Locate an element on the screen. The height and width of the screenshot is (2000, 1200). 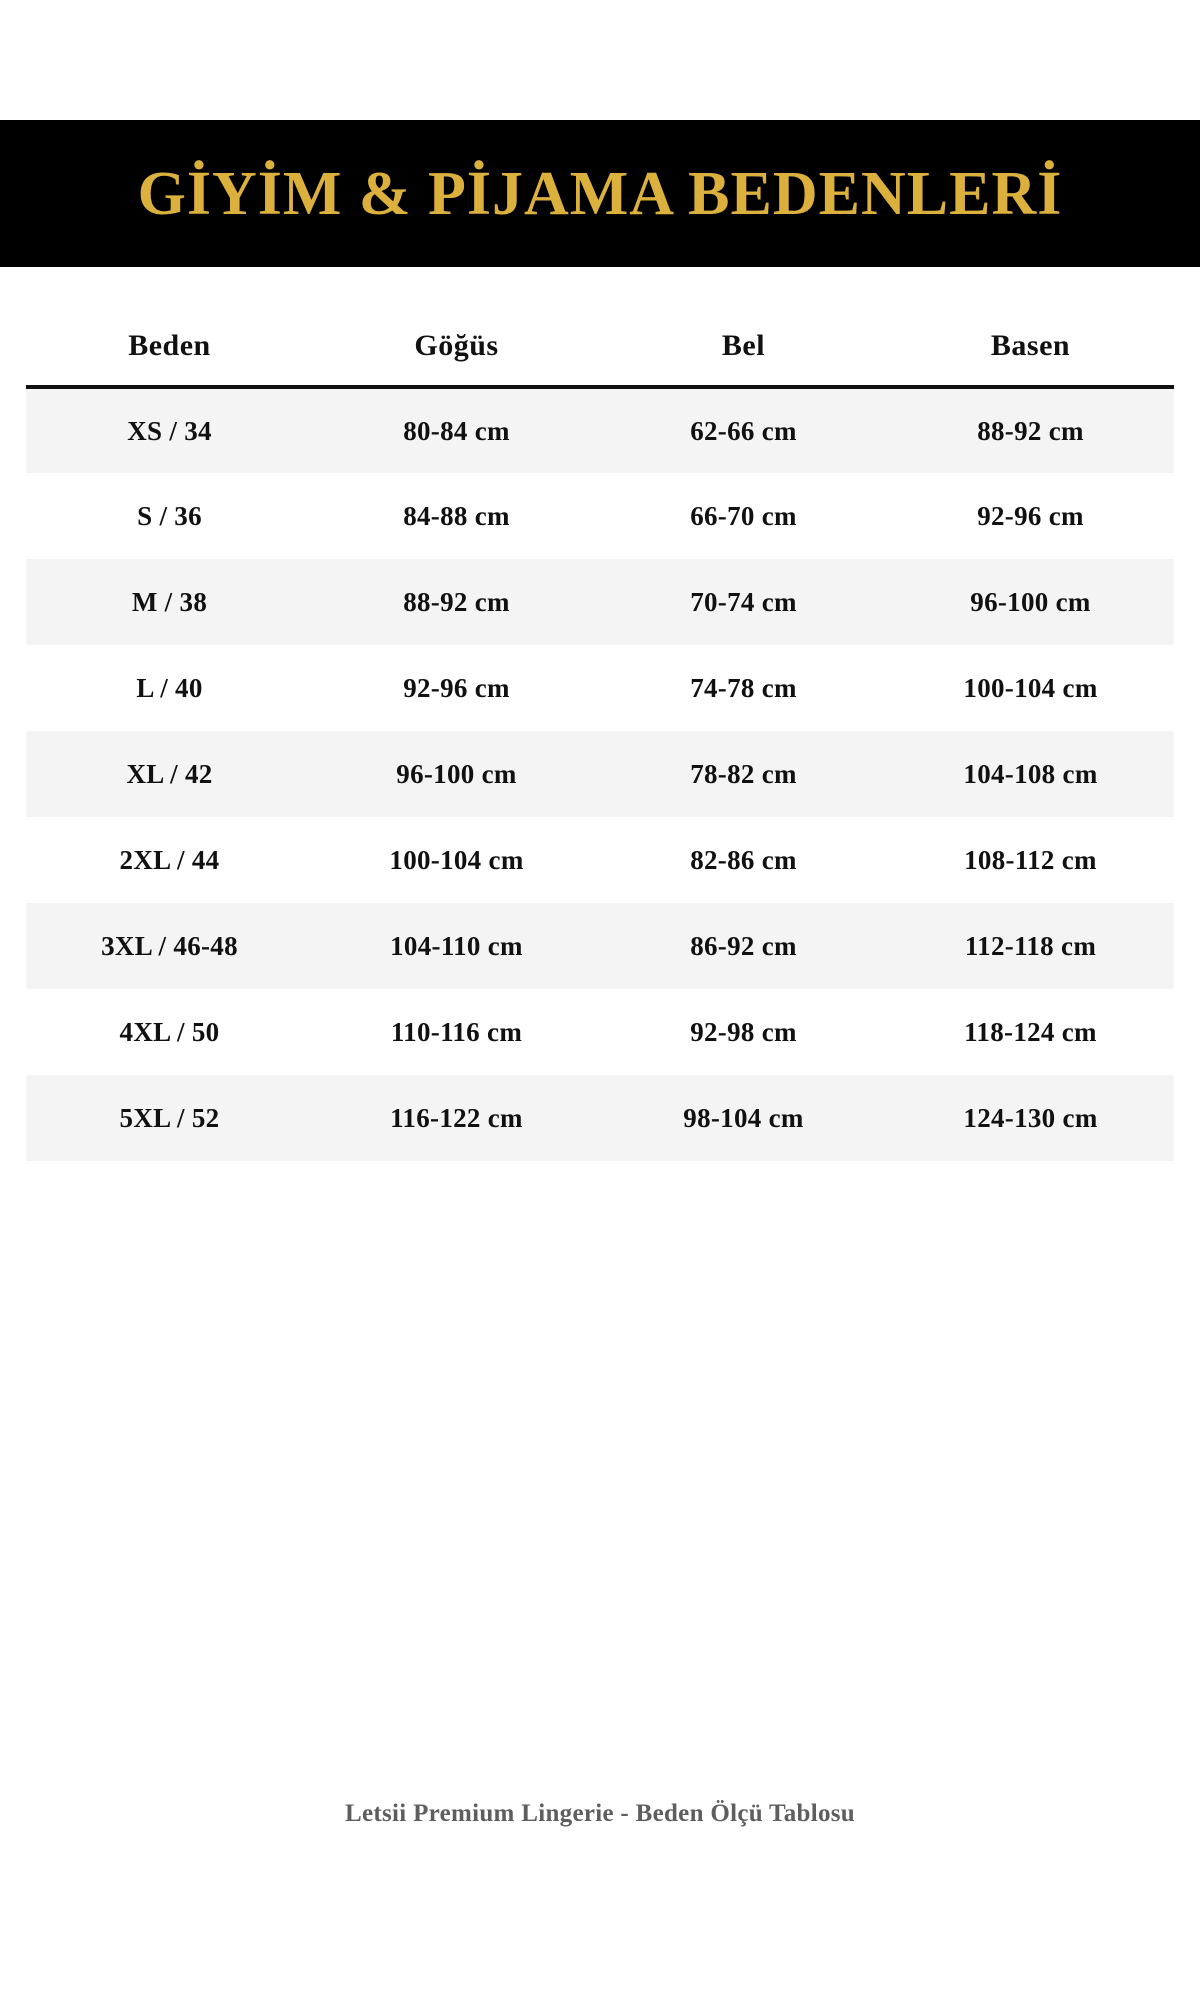
cell-beden: S / 36 is located at coordinates (169, 516).